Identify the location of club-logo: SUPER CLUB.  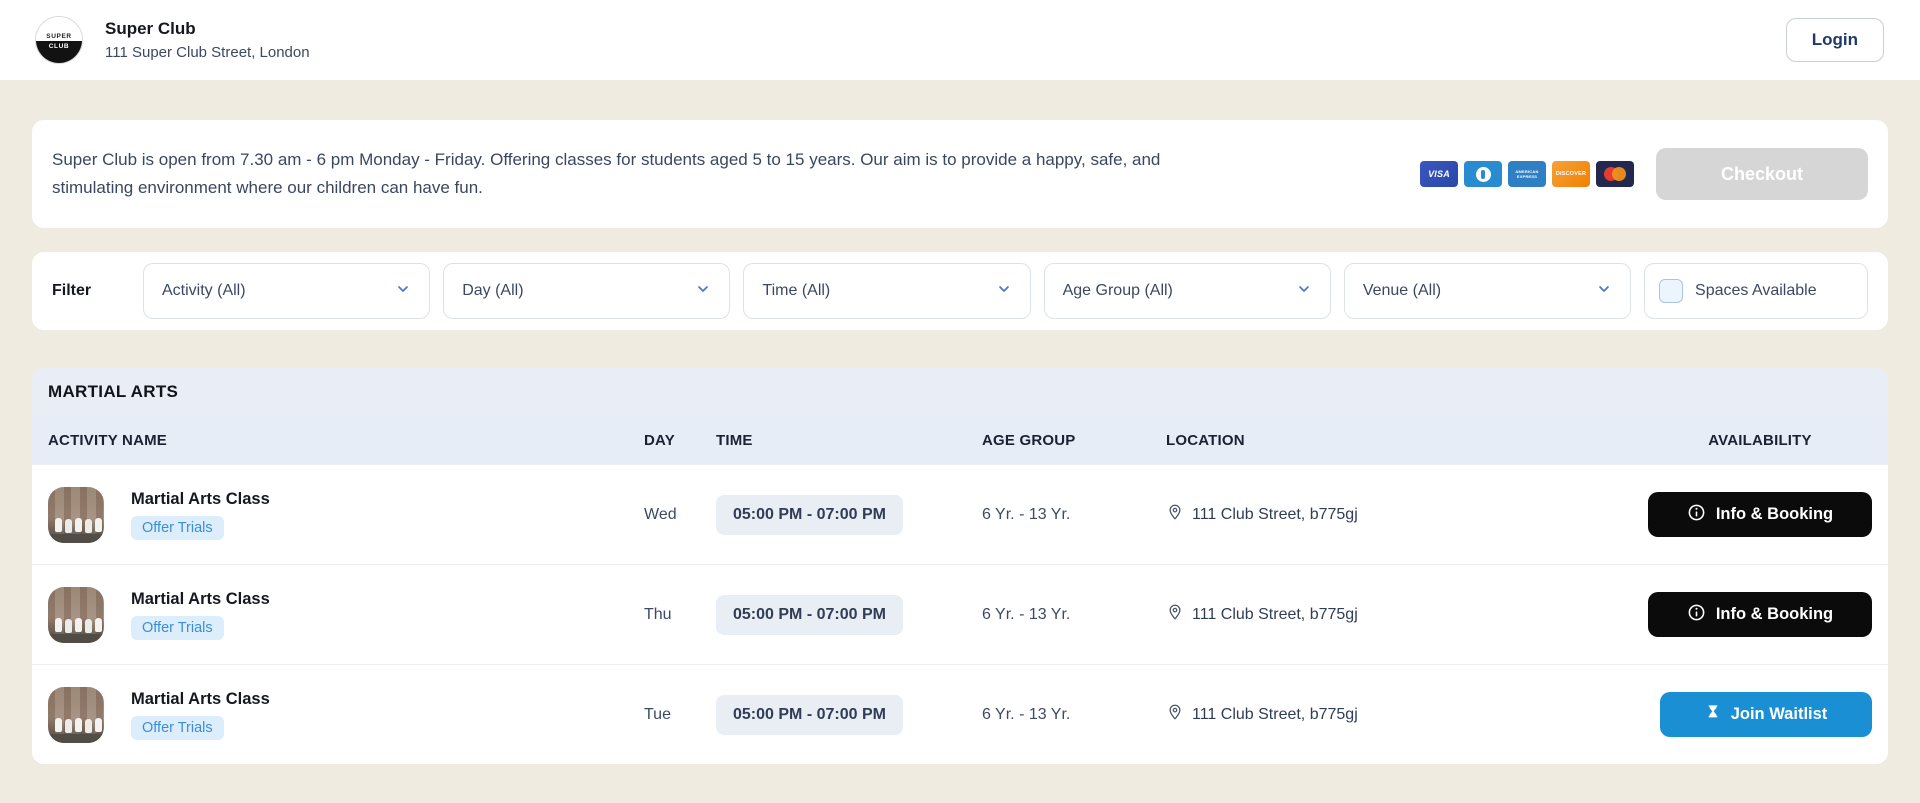
(59, 40).